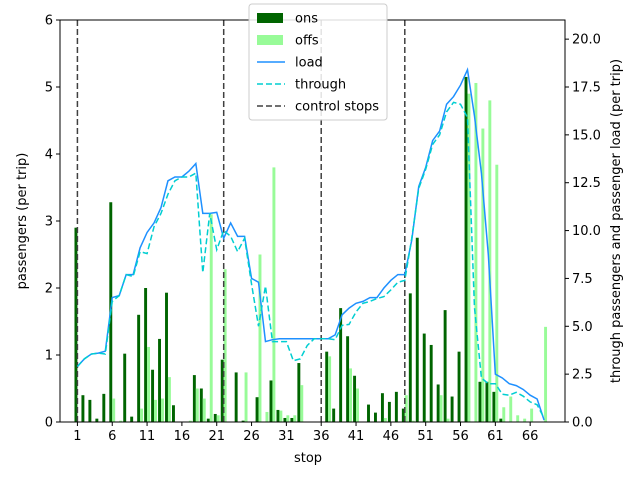 The width and height of the screenshot is (640, 480). Describe the element at coordinates (49, 155) in the screenshot. I see `y-left-tick-label: 4` at that location.